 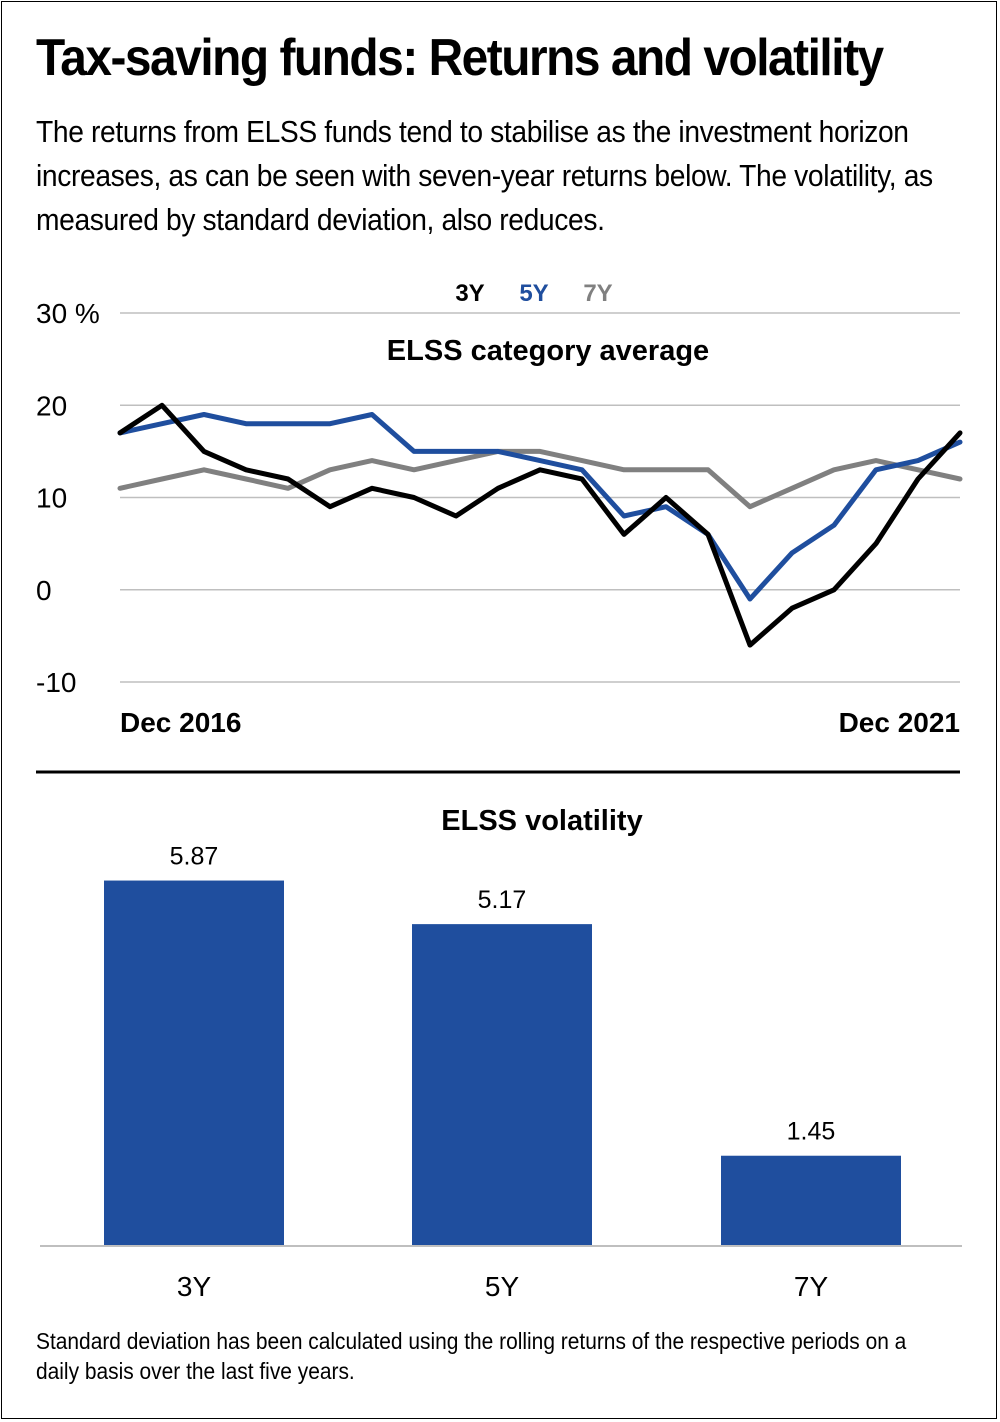 I want to click on bar-7y, so click(x=811, y=1200).